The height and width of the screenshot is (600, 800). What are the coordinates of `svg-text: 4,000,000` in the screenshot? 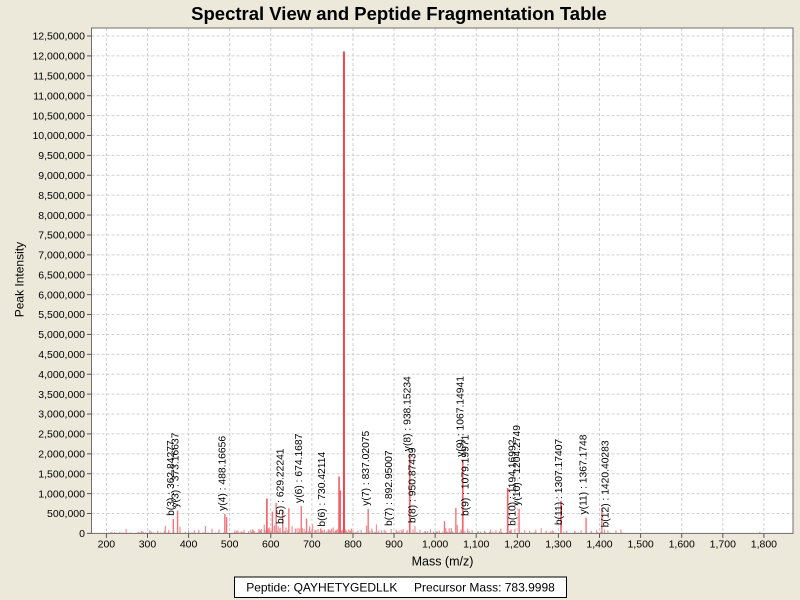 It's located at (61, 375).